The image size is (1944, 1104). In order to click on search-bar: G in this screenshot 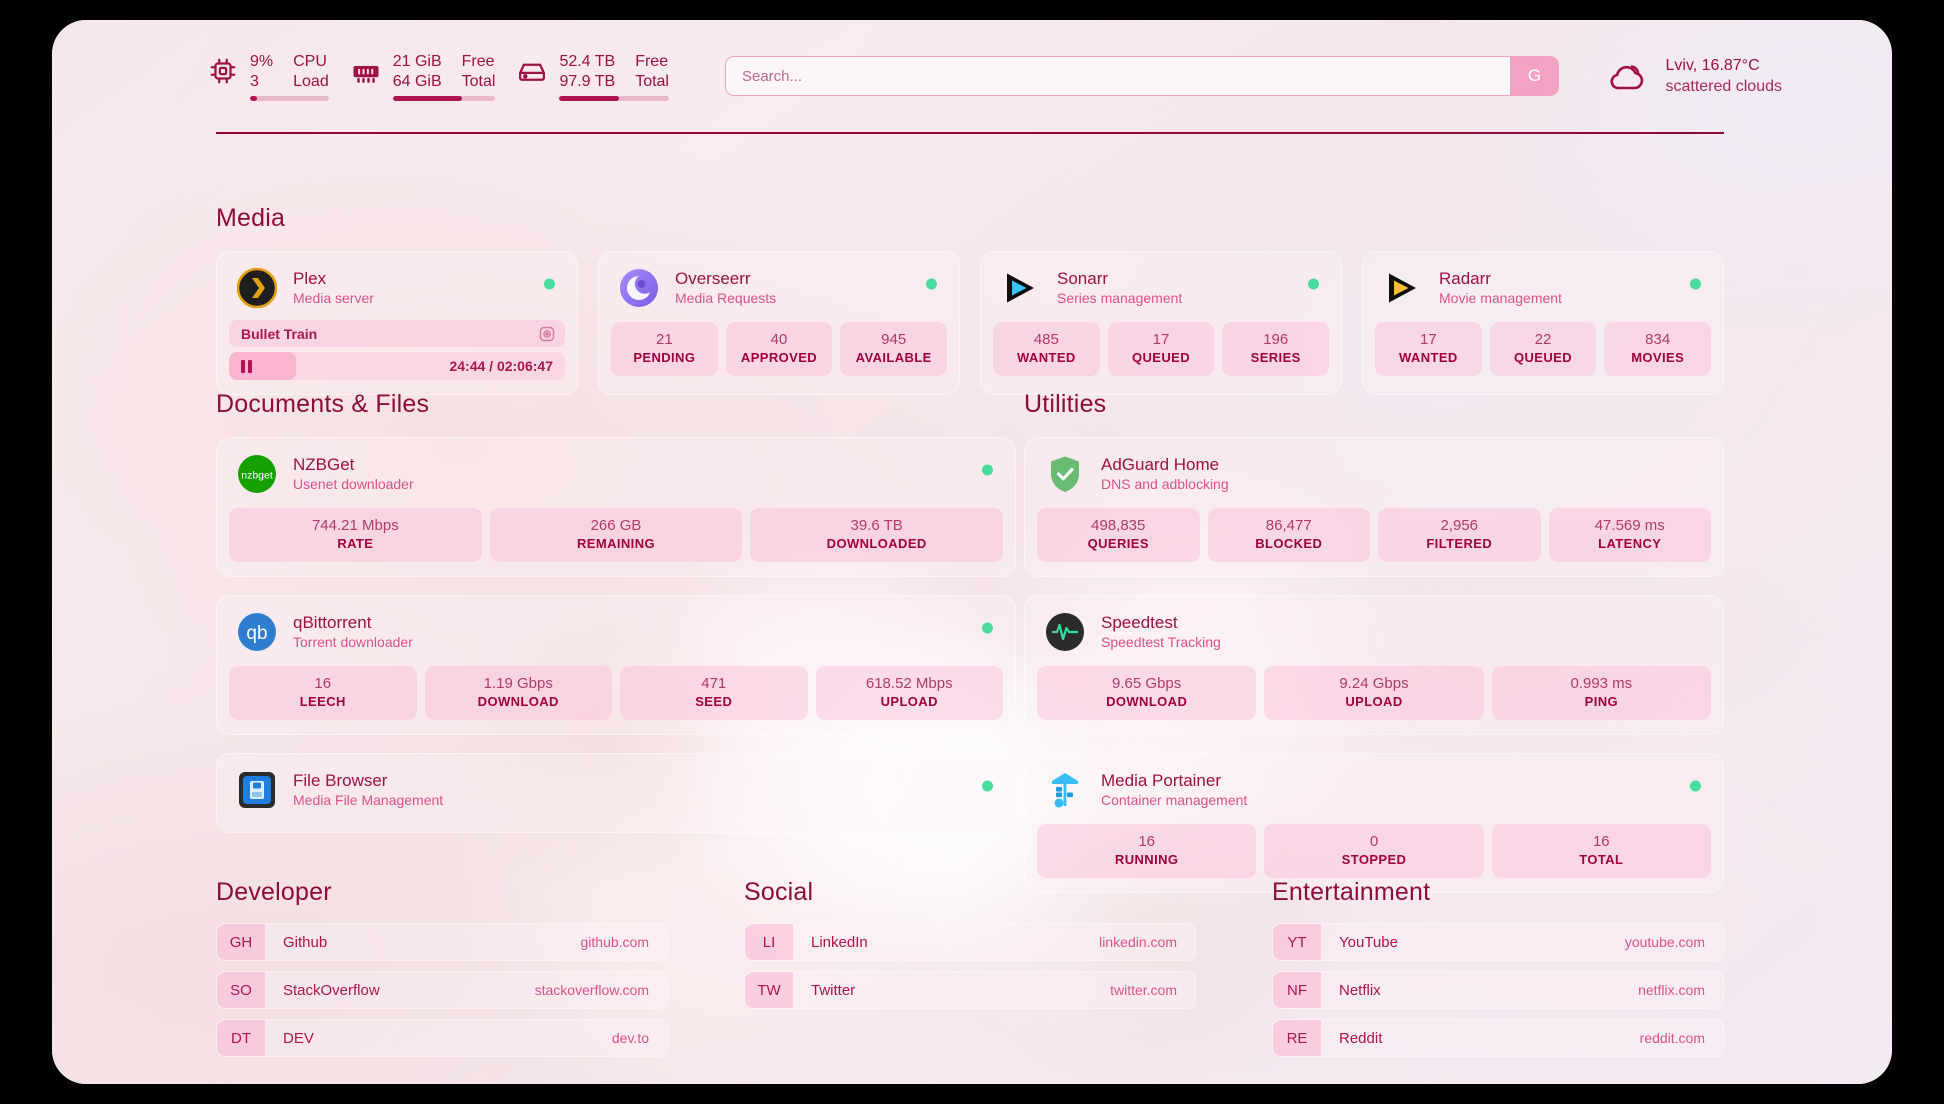, I will do `click(1142, 76)`.